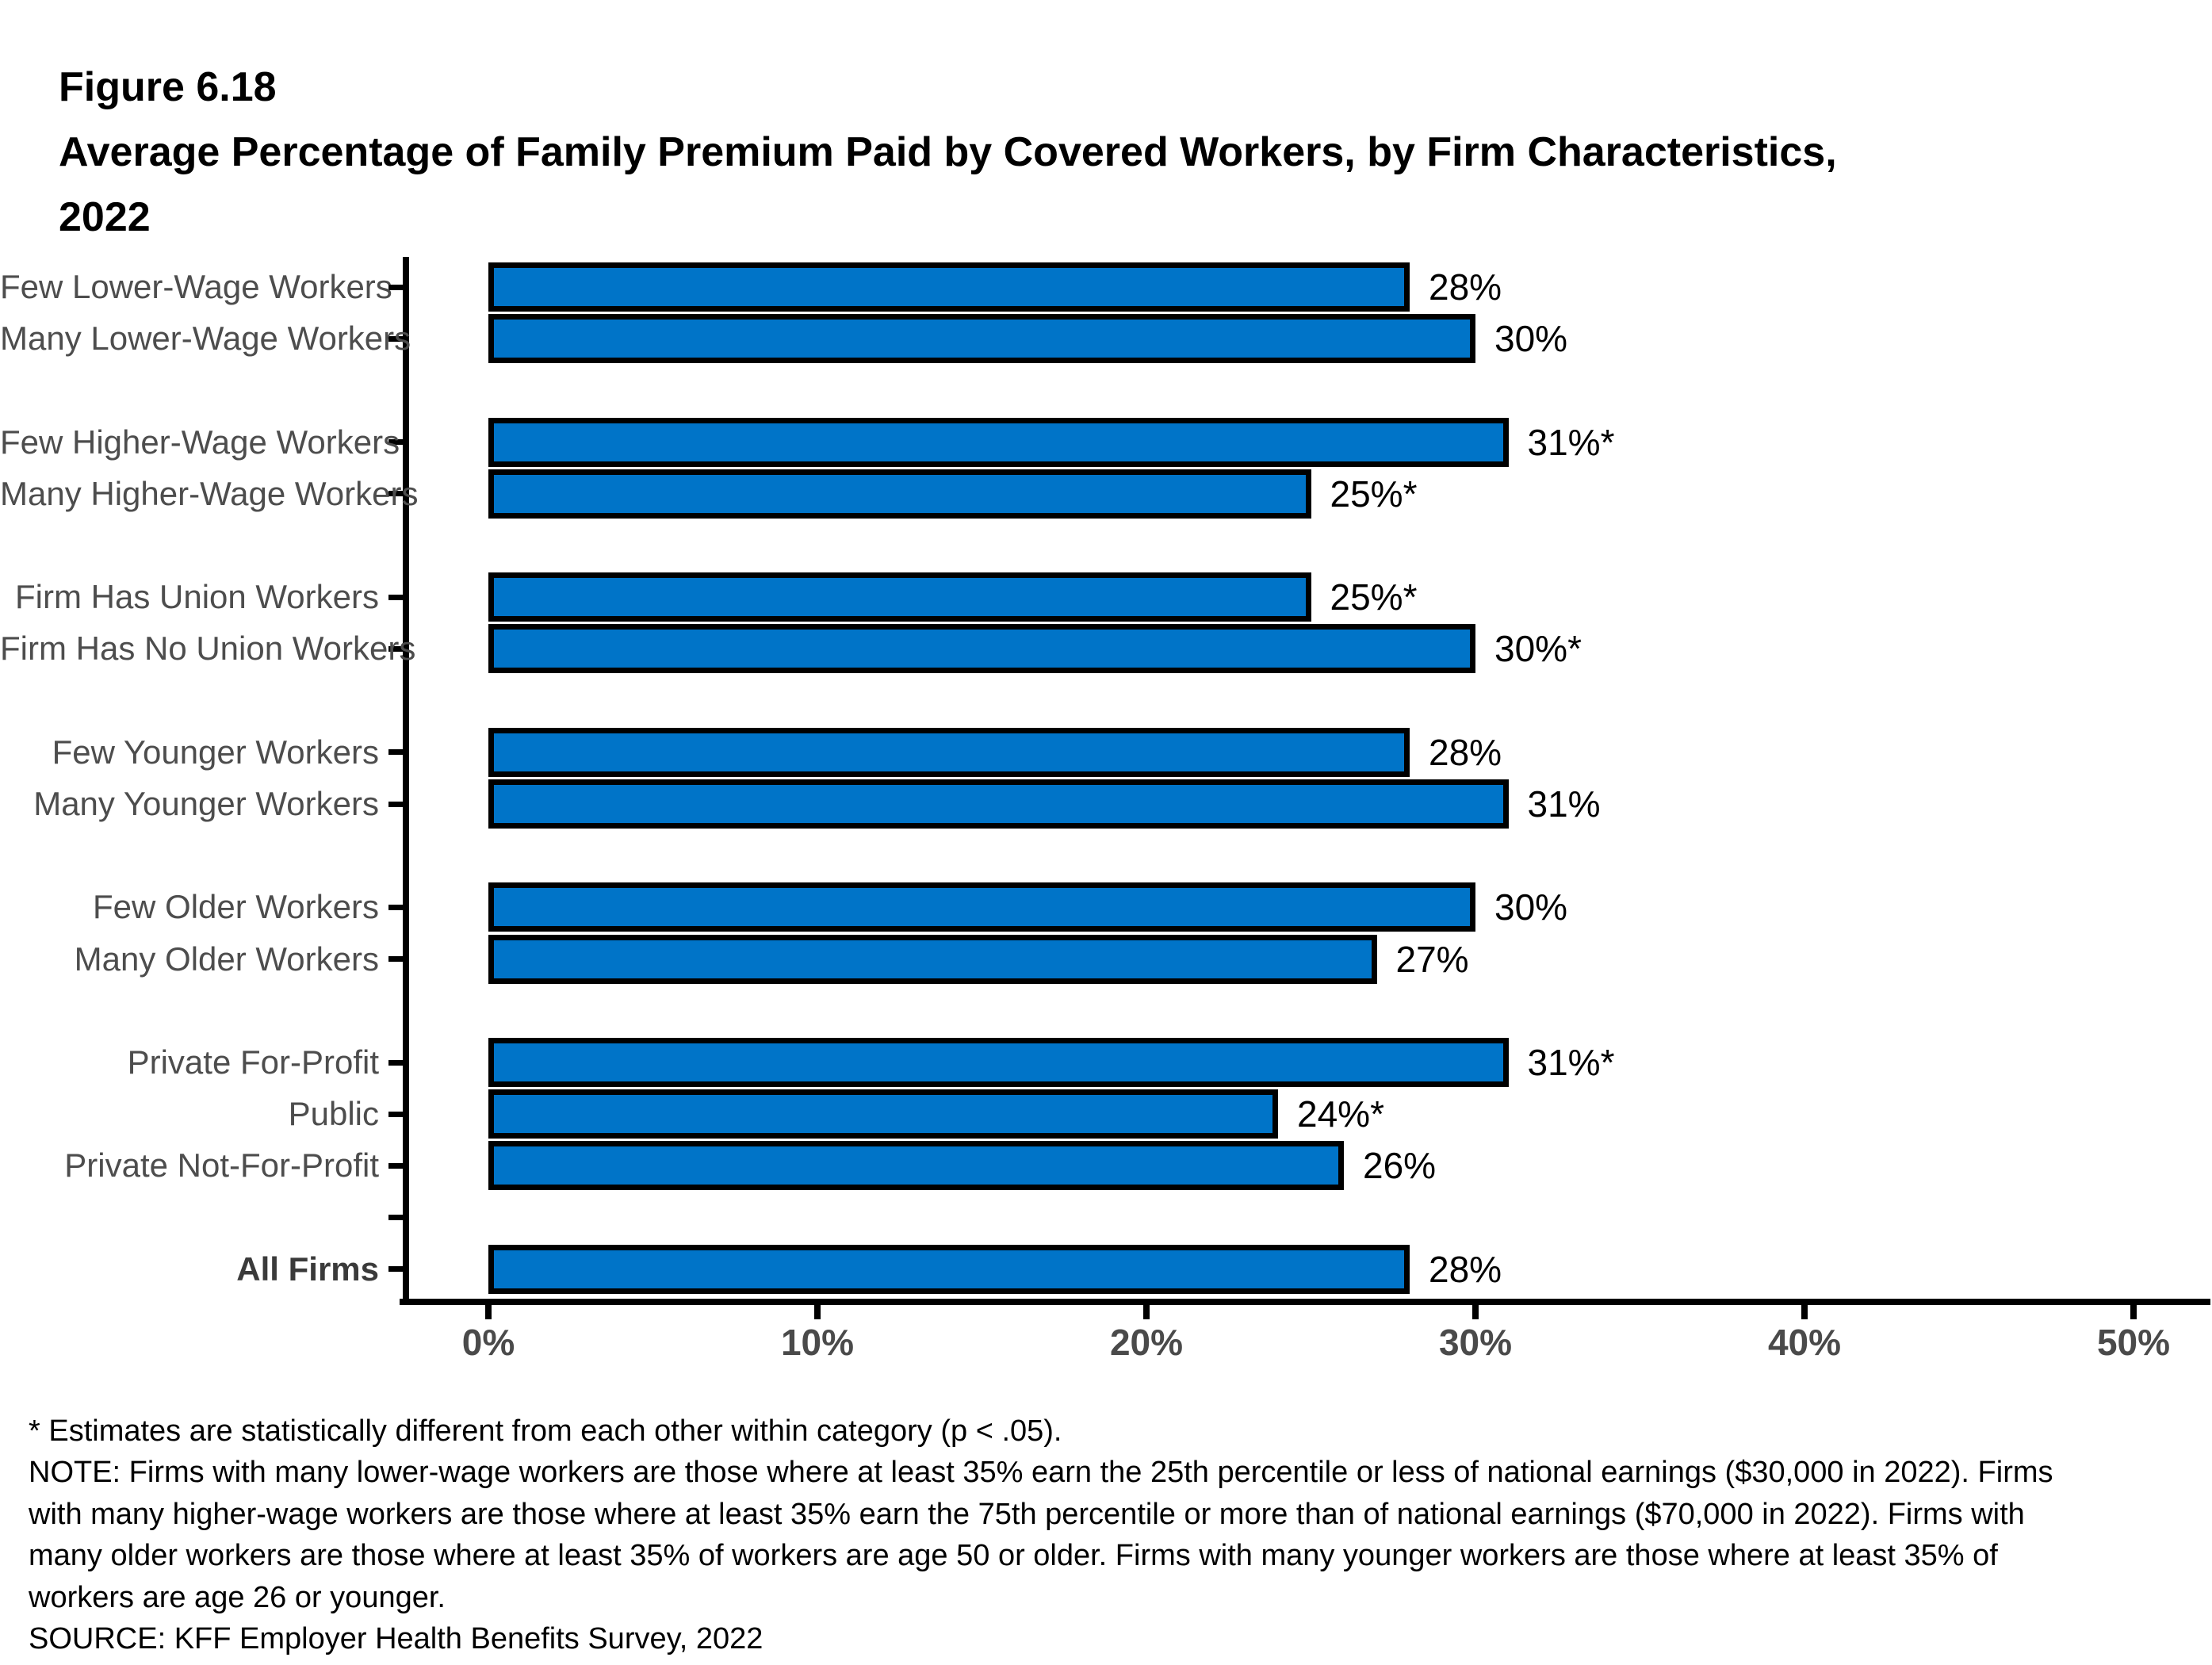 The width and height of the screenshot is (2212, 1665). What do you see at coordinates (196, 286) in the screenshot?
I see `category-label: Few Lower-Wage Workers` at bounding box center [196, 286].